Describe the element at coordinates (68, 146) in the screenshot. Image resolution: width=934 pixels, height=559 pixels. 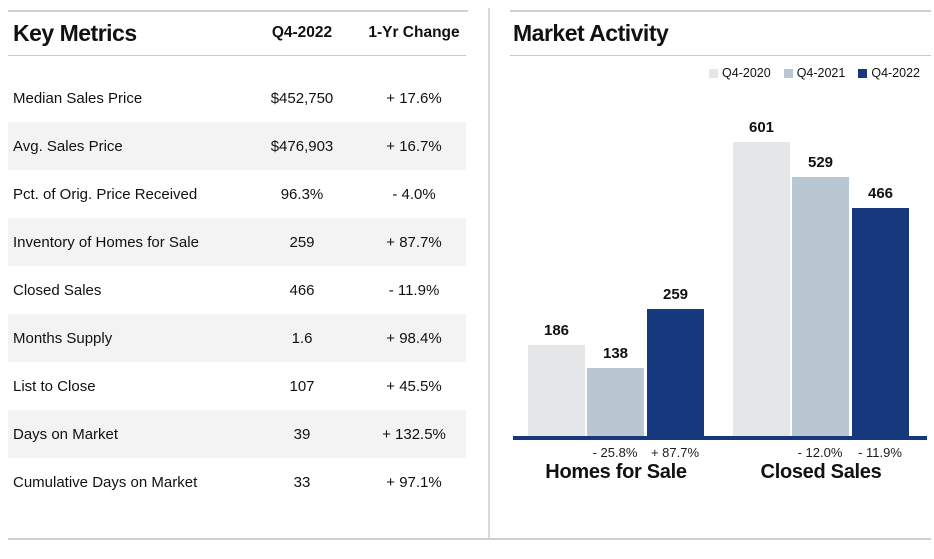
I see `metric-label: Avg. Sales Price` at that location.